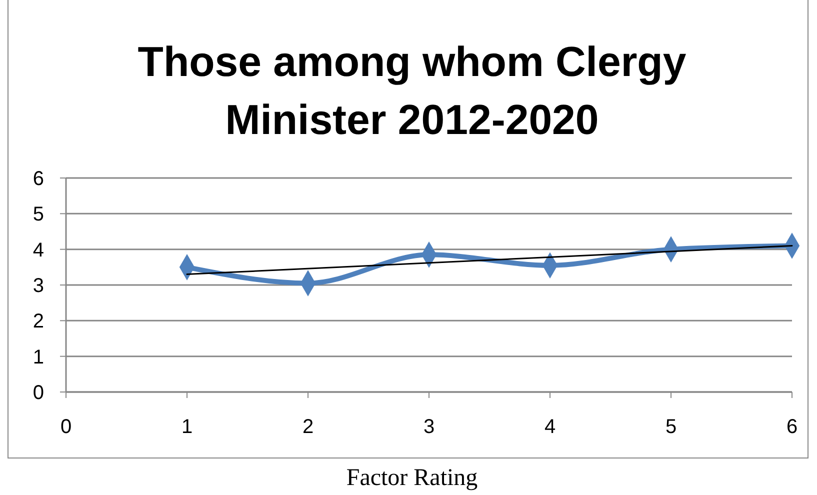 Image resolution: width=817 pixels, height=495 pixels. Describe the element at coordinates (38, 321) in the screenshot. I see `y-tick-label: 2` at that location.